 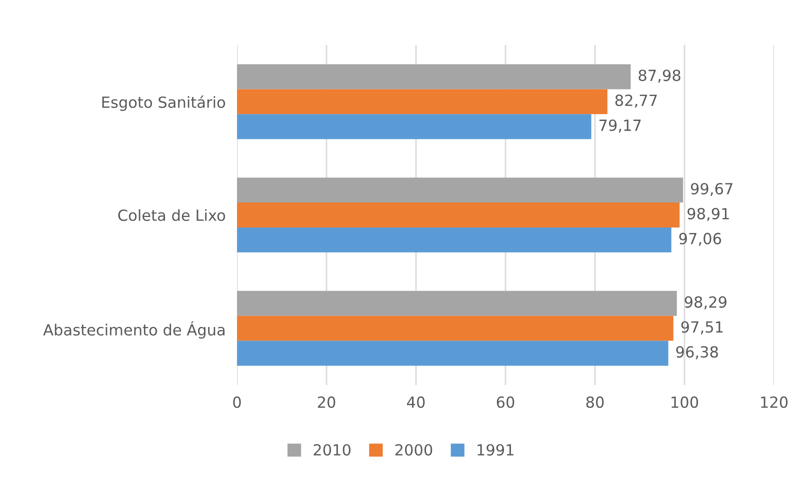 What do you see at coordinates (708, 214) in the screenshot?
I see `data-label: 98,91` at bounding box center [708, 214].